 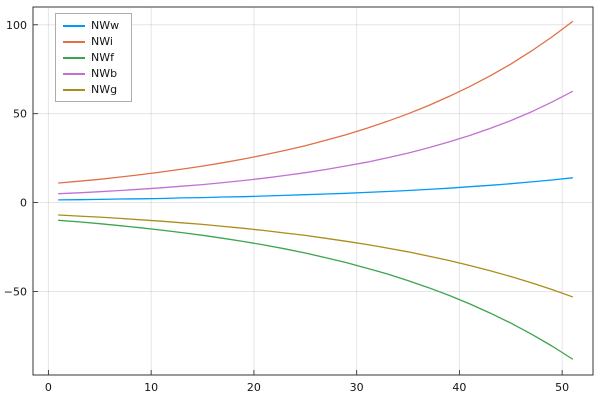 I want to click on legend-item: NWf, so click(x=91, y=57).